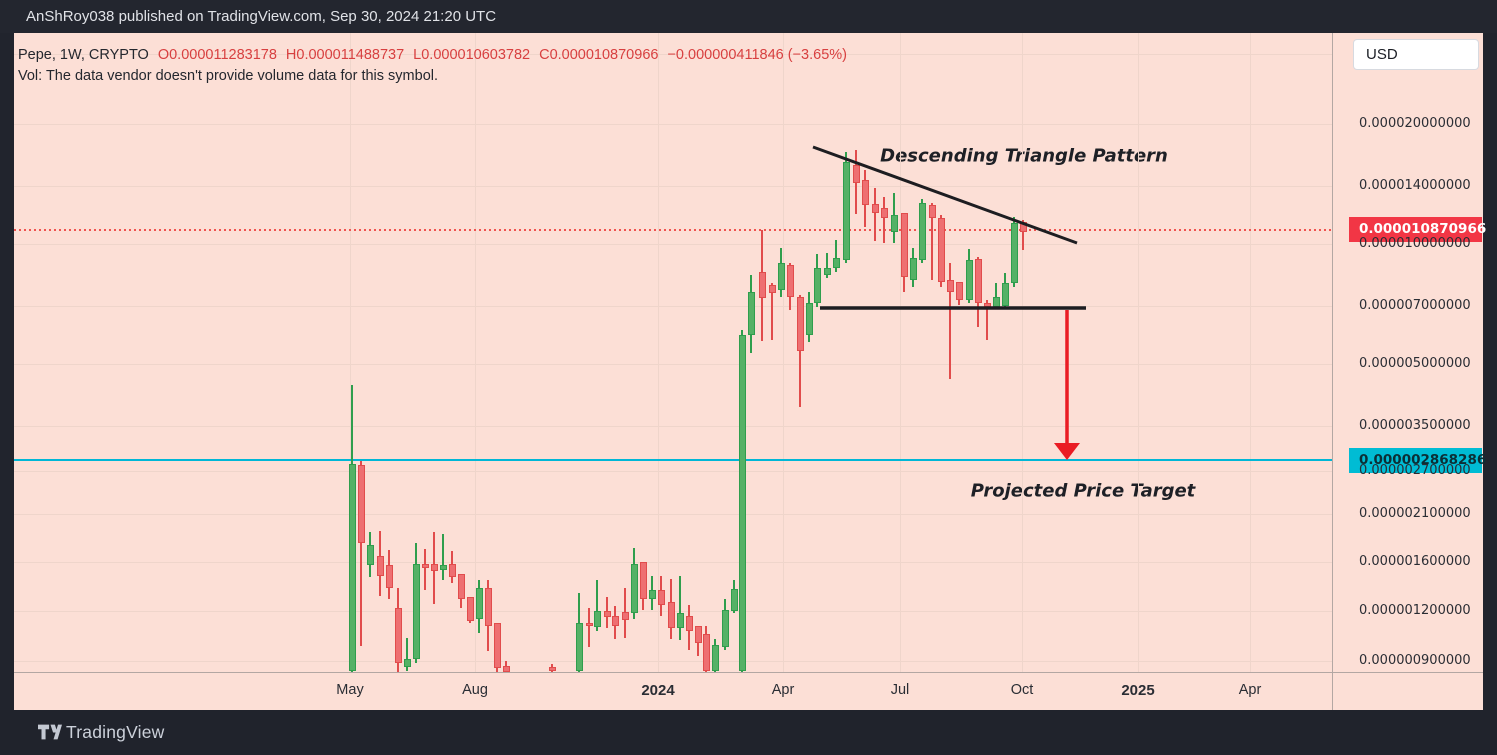  What do you see at coordinates (1415, 561) in the screenshot?
I see `price-tick-label: 0.000001600000` at bounding box center [1415, 561].